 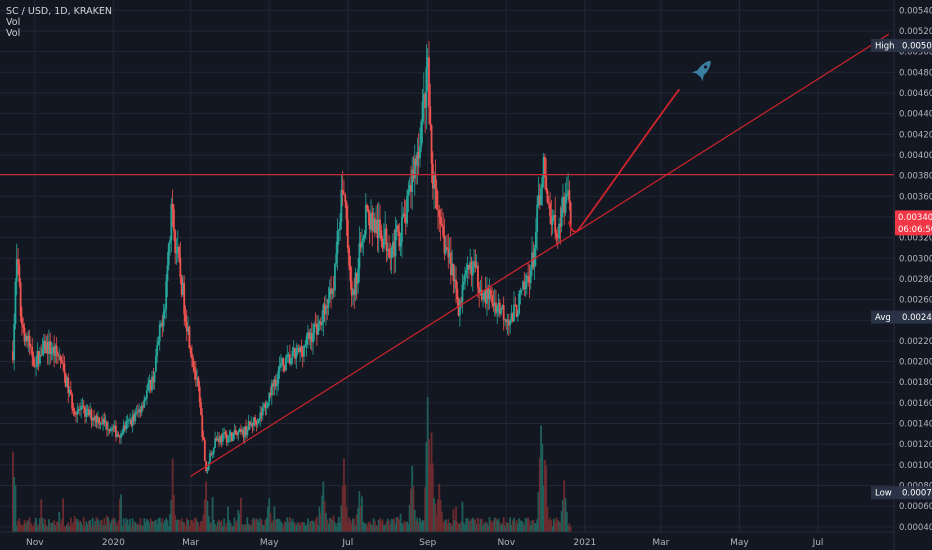 What do you see at coordinates (915, 445) in the screenshot?
I see `price-tick-label: 0.00120` at bounding box center [915, 445].